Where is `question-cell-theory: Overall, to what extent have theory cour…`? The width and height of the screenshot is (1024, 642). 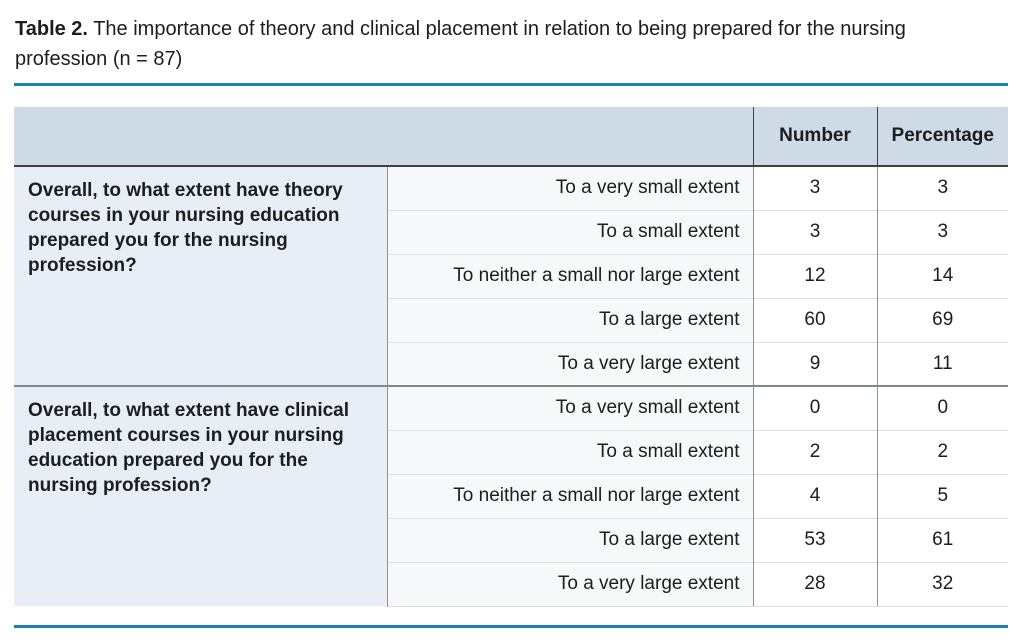 question-cell-theory: Overall, to what extent have theory cour… is located at coordinates (201, 276).